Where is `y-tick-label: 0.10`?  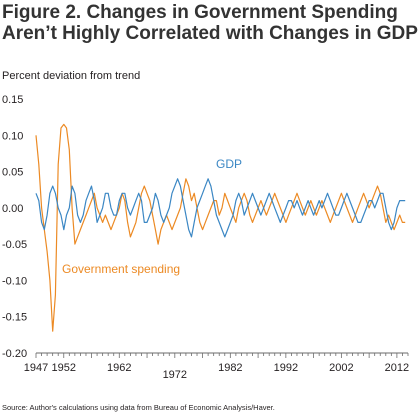 y-tick-label: 0.10 is located at coordinates (12, 136).